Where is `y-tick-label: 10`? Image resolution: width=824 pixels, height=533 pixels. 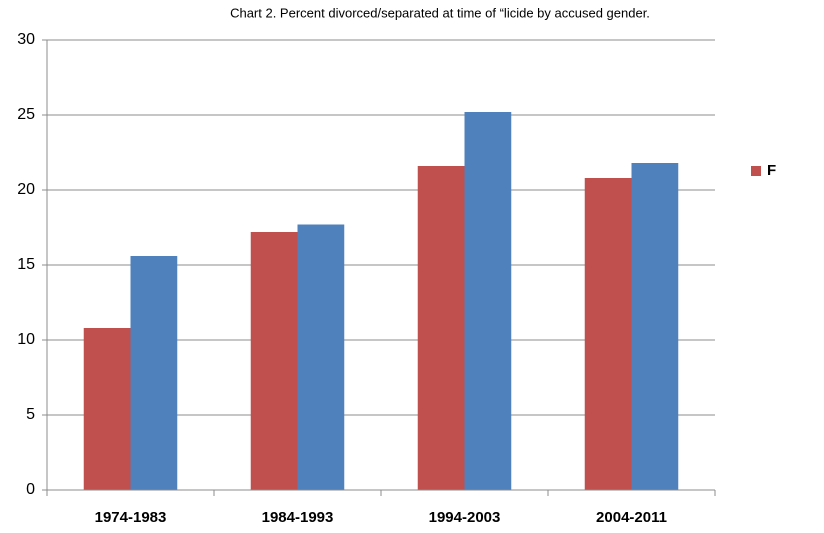 y-tick-label: 10 is located at coordinates (26, 339).